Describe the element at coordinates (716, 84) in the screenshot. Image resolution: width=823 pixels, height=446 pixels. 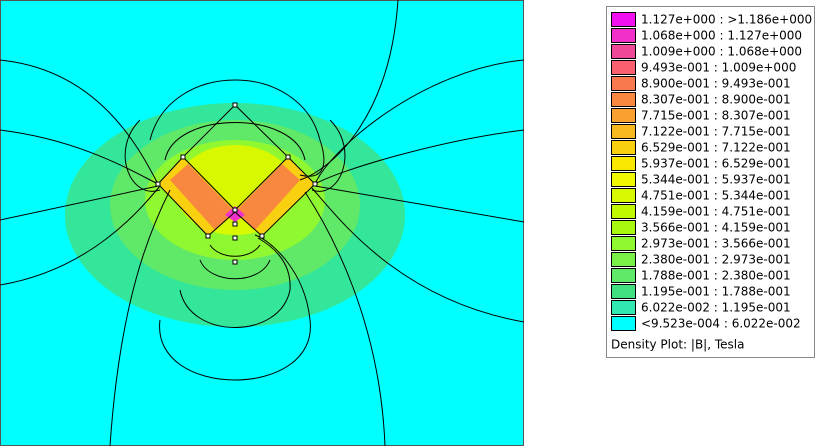
I see `legend-label: 8.900e-001 : 9.493e-001` at that location.